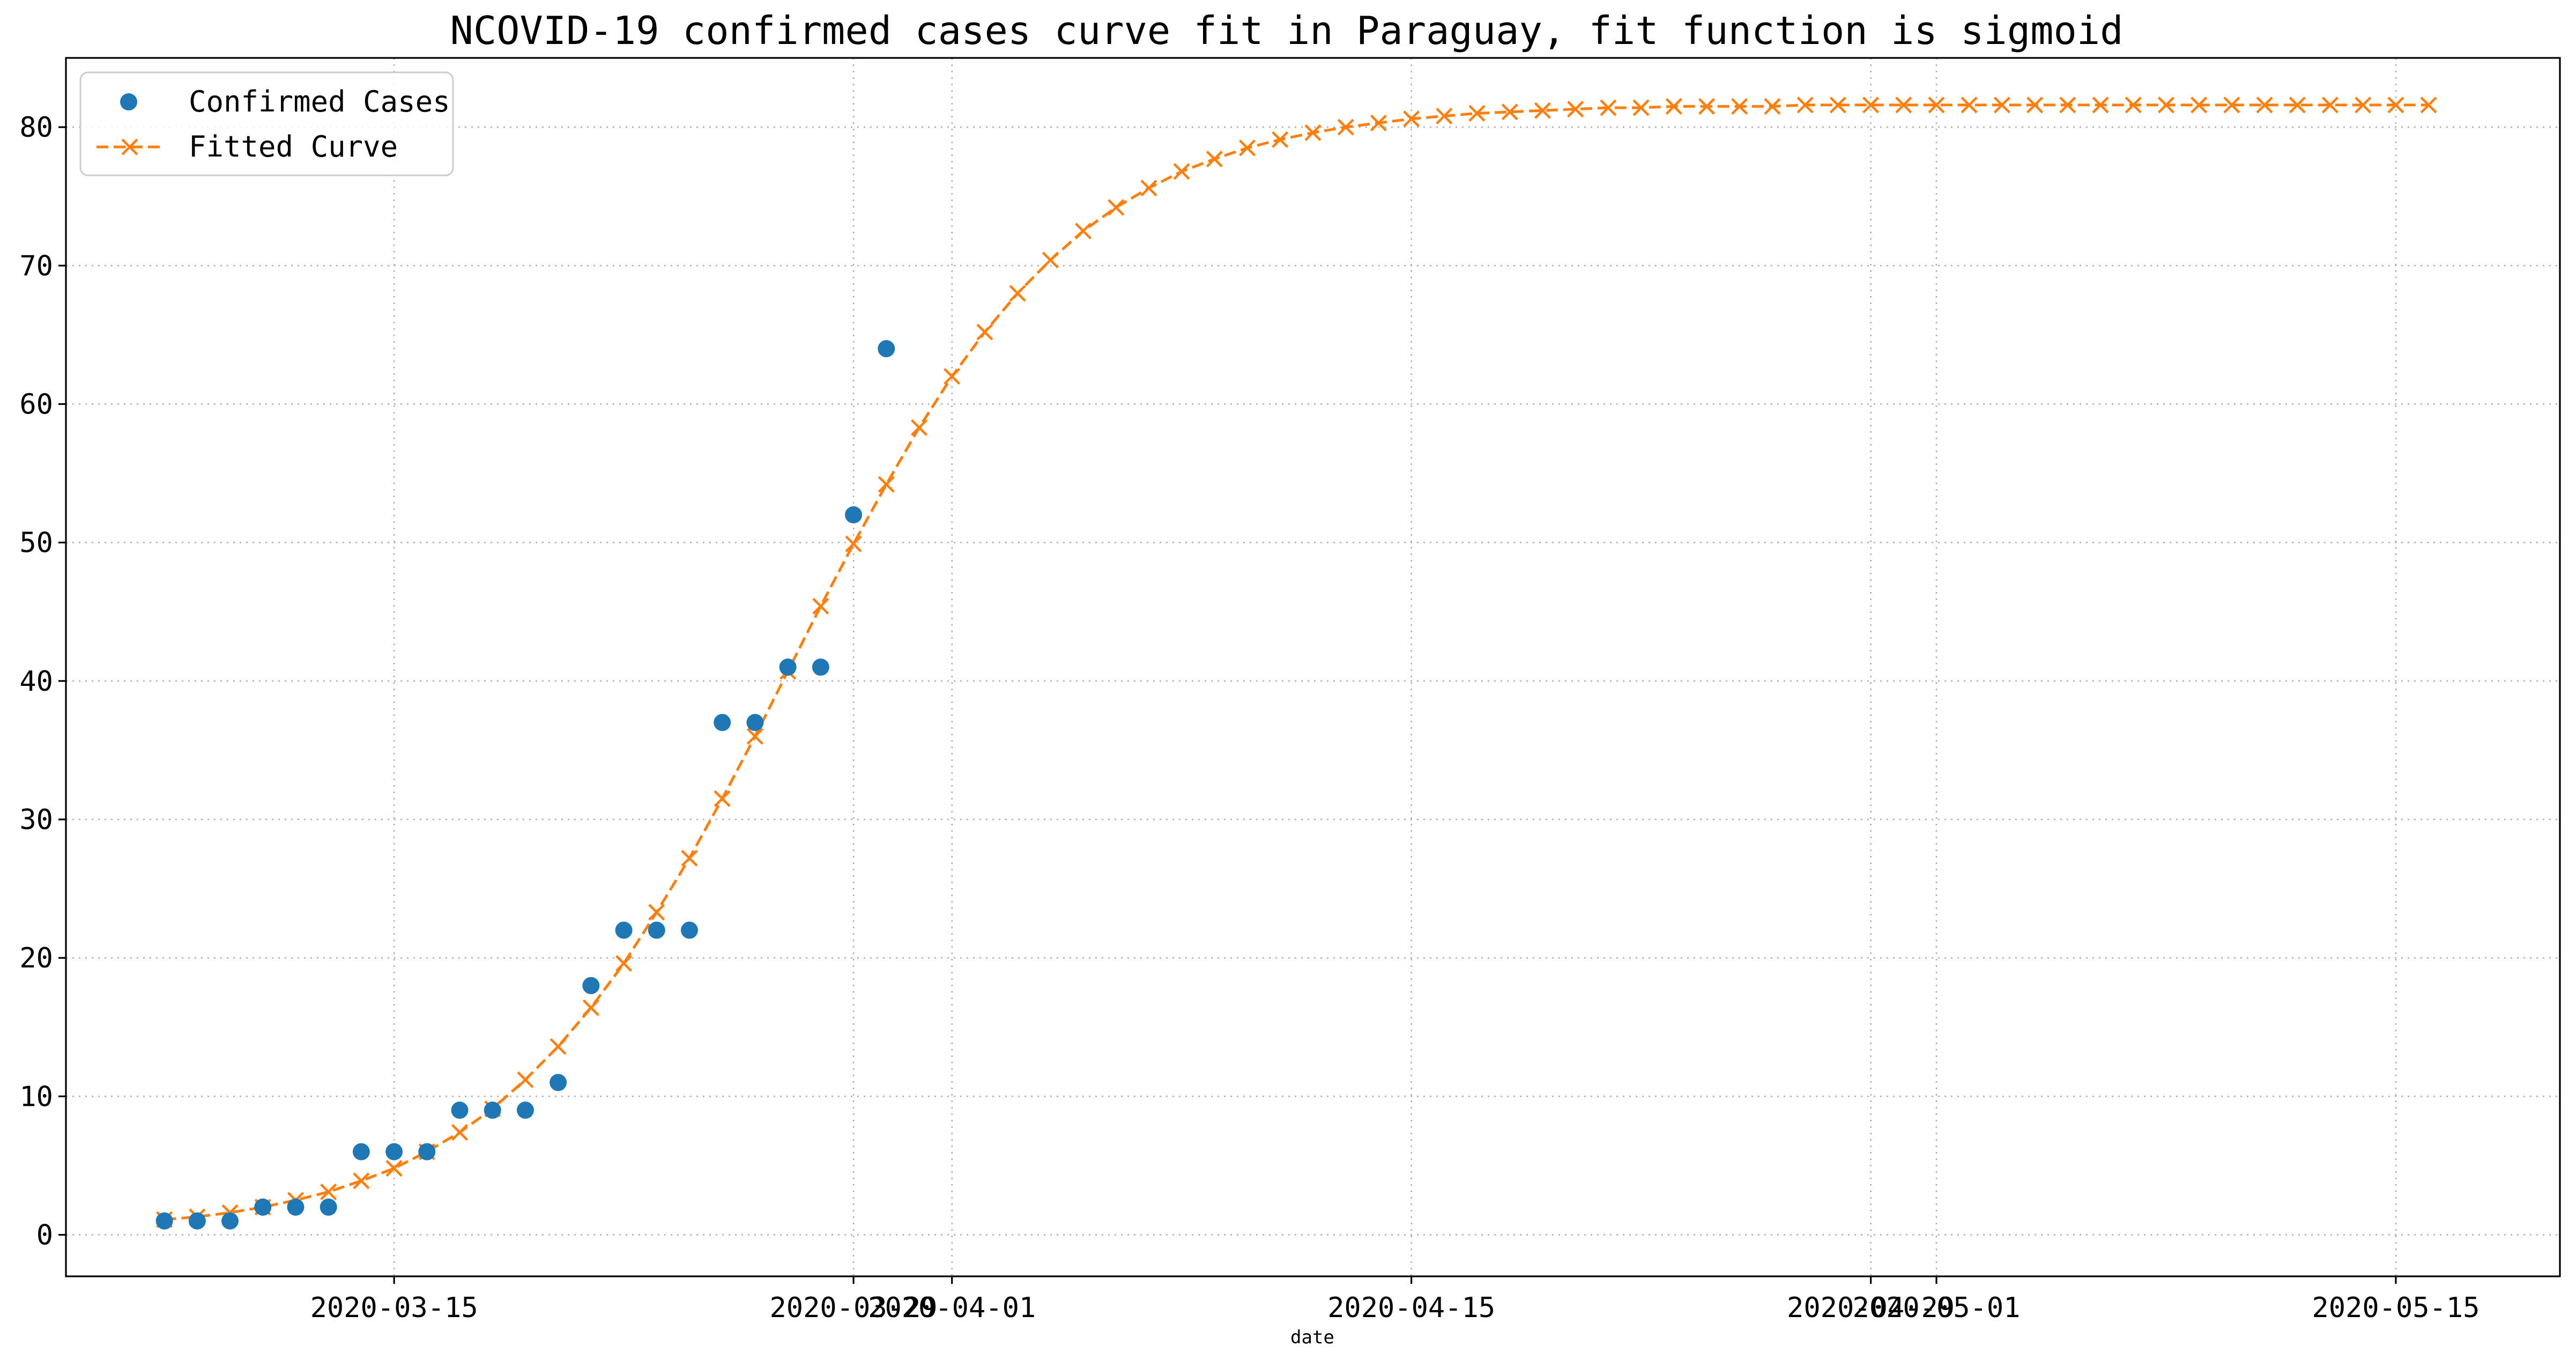 The image size is (2576, 1360). I want to click on legend-box, so click(266, 123).